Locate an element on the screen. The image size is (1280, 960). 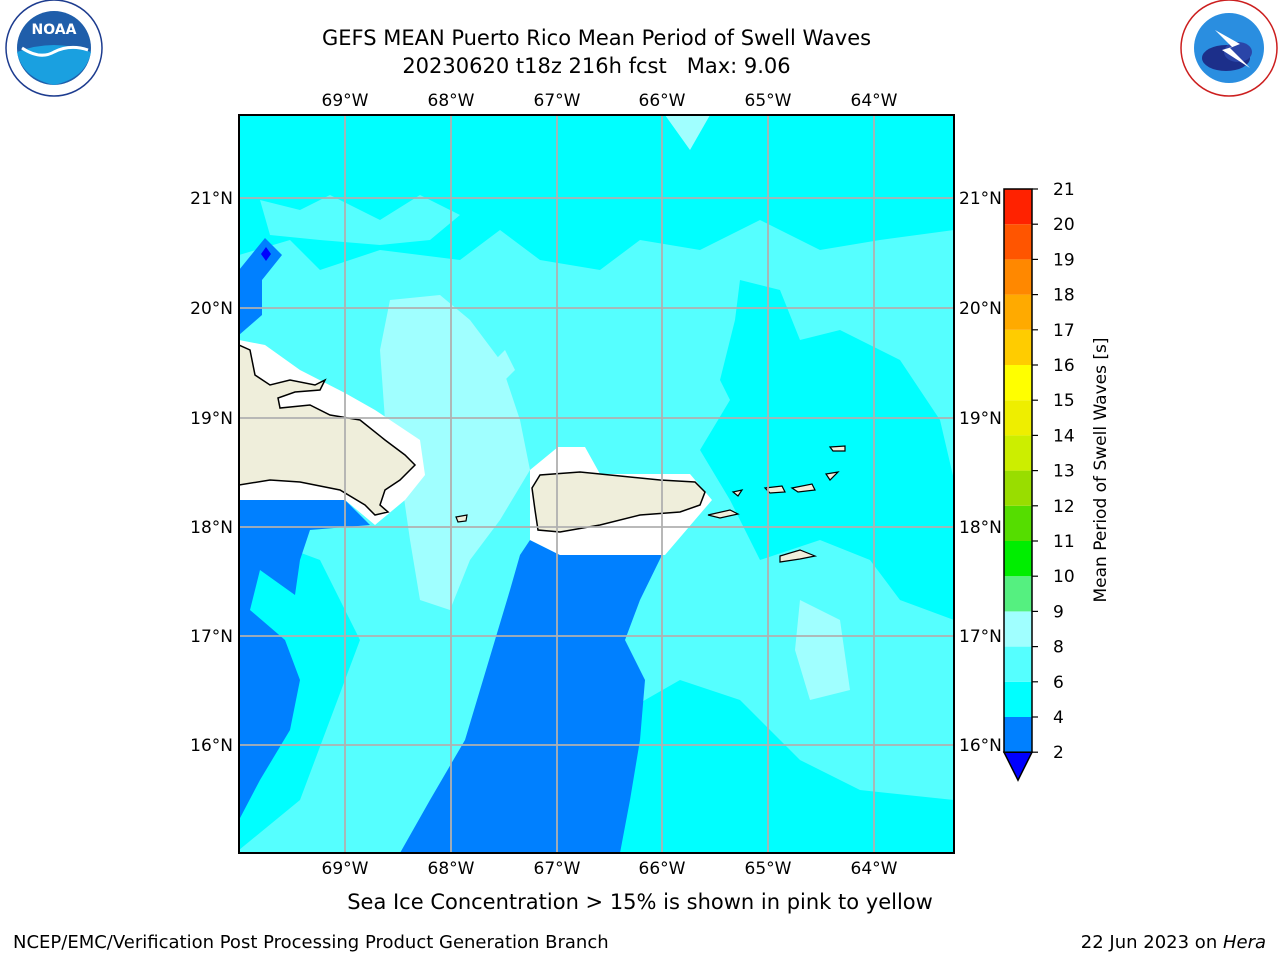
bottom-lon-labels: 69°W 68°W 67°W 66°W 65°W 64°W is located at coordinates (610, 869).